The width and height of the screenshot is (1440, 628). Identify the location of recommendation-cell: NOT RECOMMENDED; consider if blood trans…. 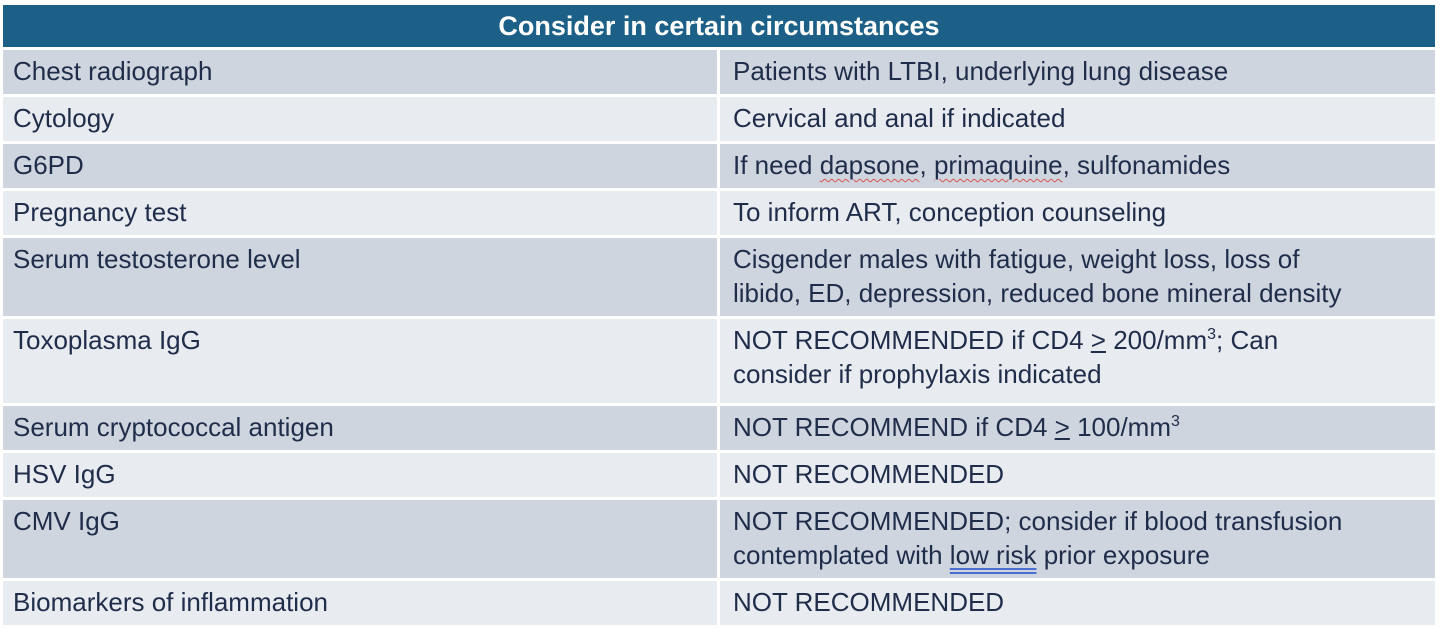
(1077, 539).